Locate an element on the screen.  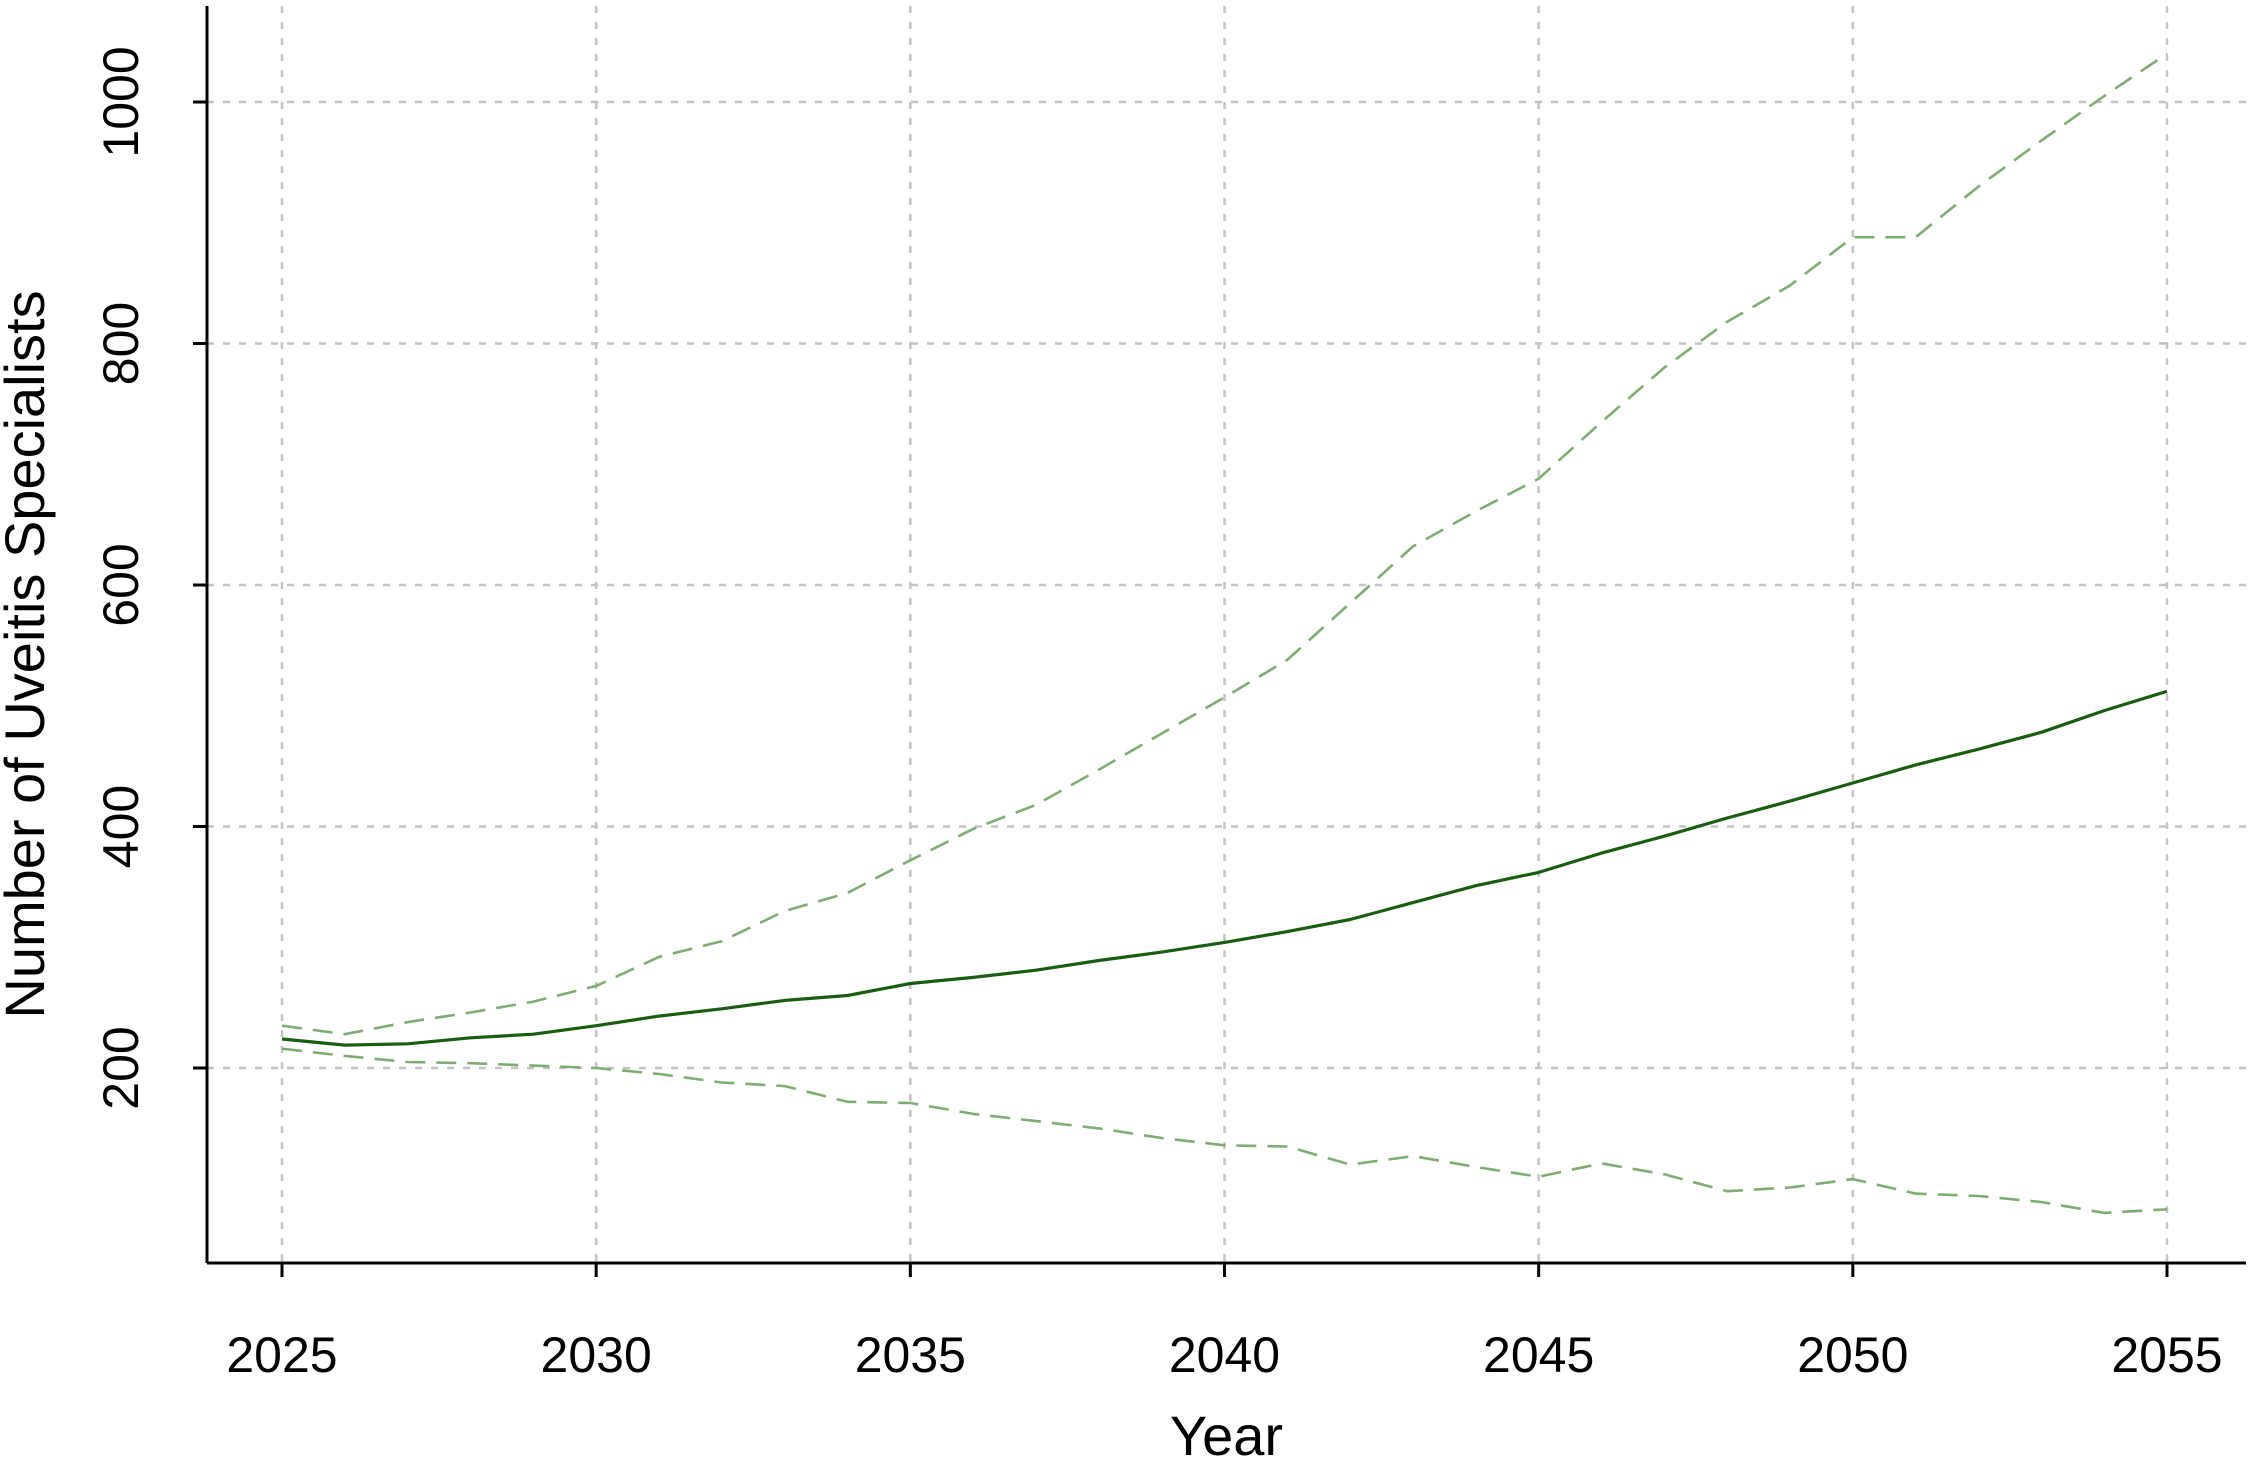
x-axis-title: Year is located at coordinates (1226, 1433).